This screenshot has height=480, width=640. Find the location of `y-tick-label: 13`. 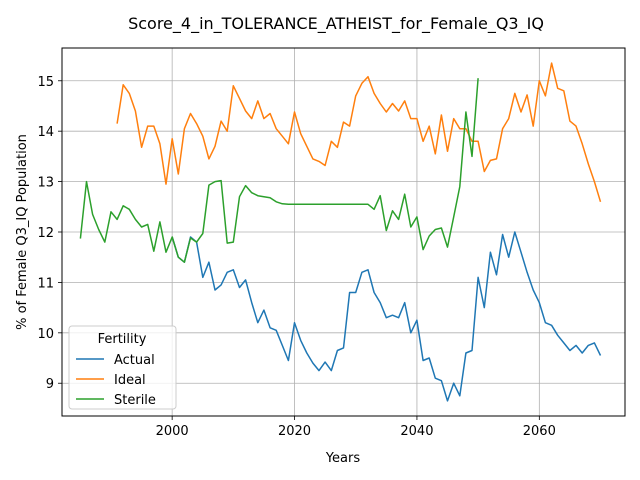

y-tick-label: 13 is located at coordinates (45, 183).